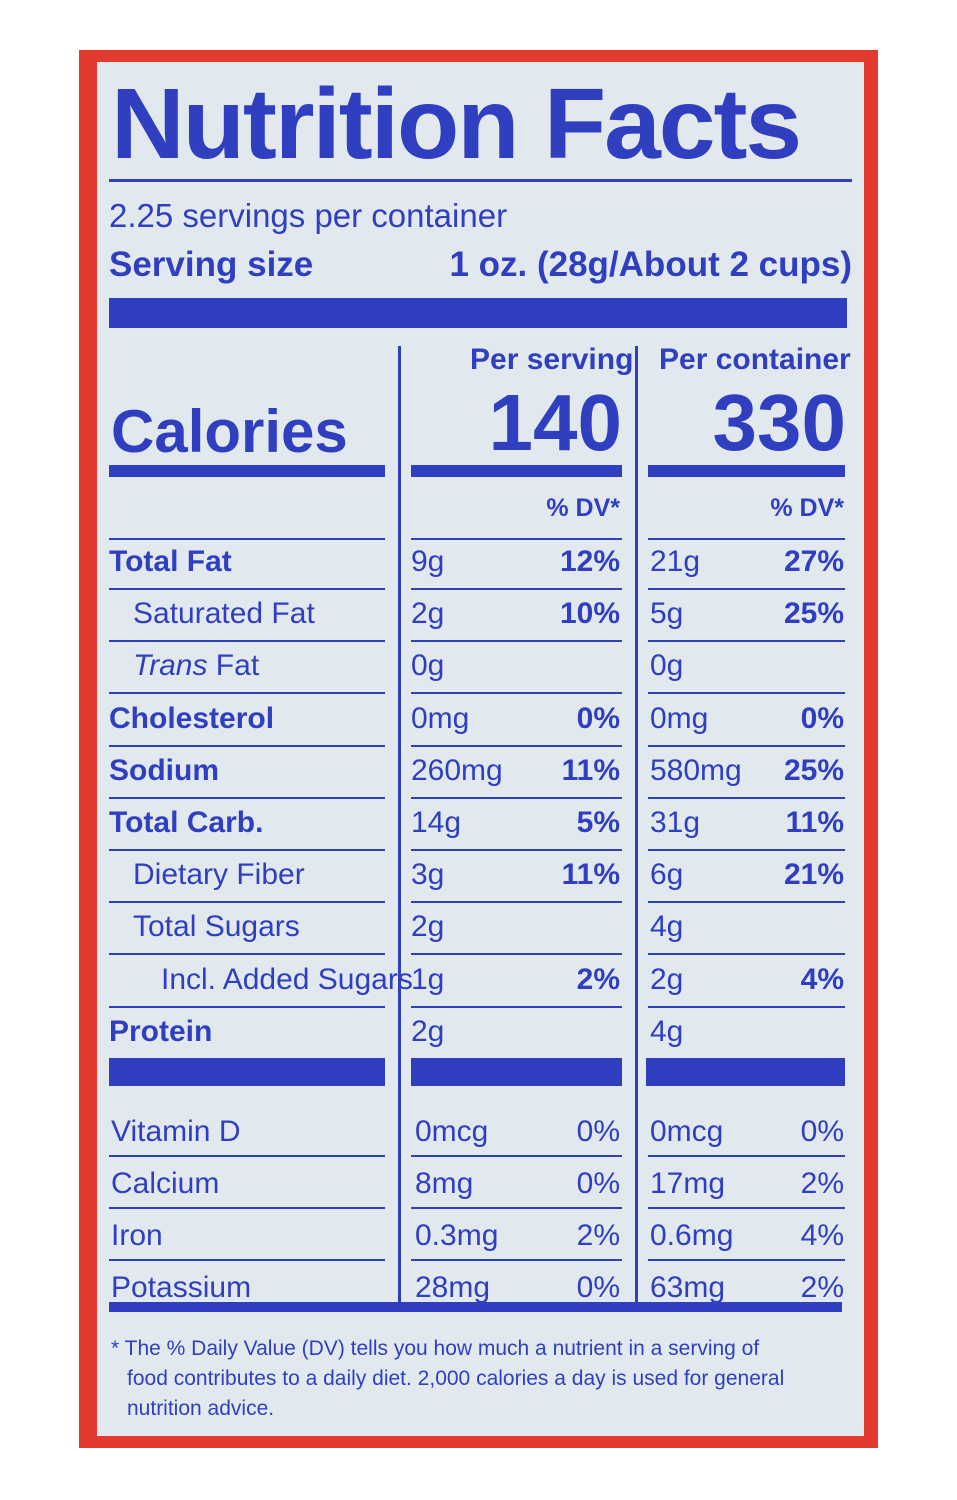  I want to click on container-amount: 580mg, so click(696, 770).